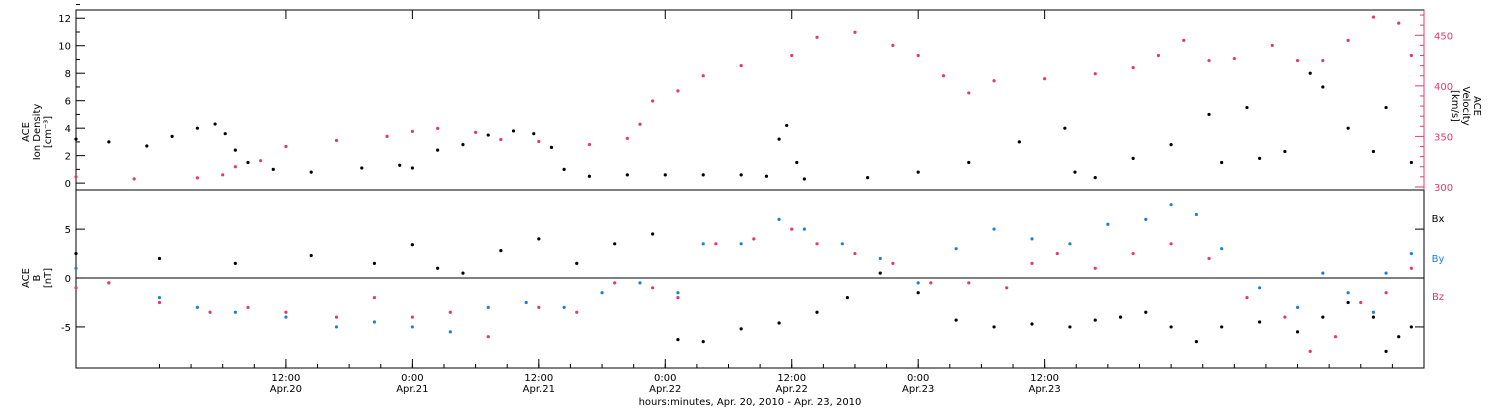 Image resolution: width=1500 pixels, height=410 pixels. What do you see at coordinates (48, 132) in the screenshot?
I see `density-label-line-3: [cm⁻³]` at bounding box center [48, 132].